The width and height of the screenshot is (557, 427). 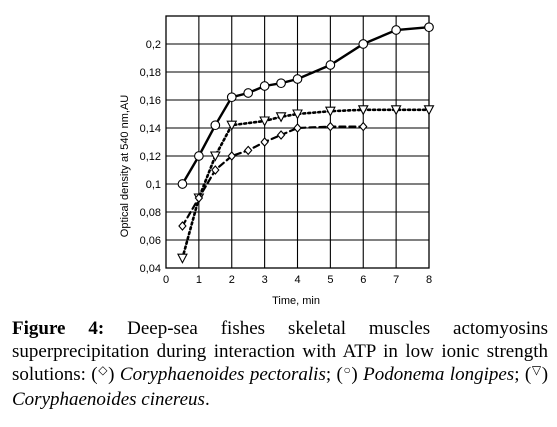 What do you see at coordinates (114, 374) in the screenshot?
I see `caption-text-2: )` at bounding box center [114, 374].